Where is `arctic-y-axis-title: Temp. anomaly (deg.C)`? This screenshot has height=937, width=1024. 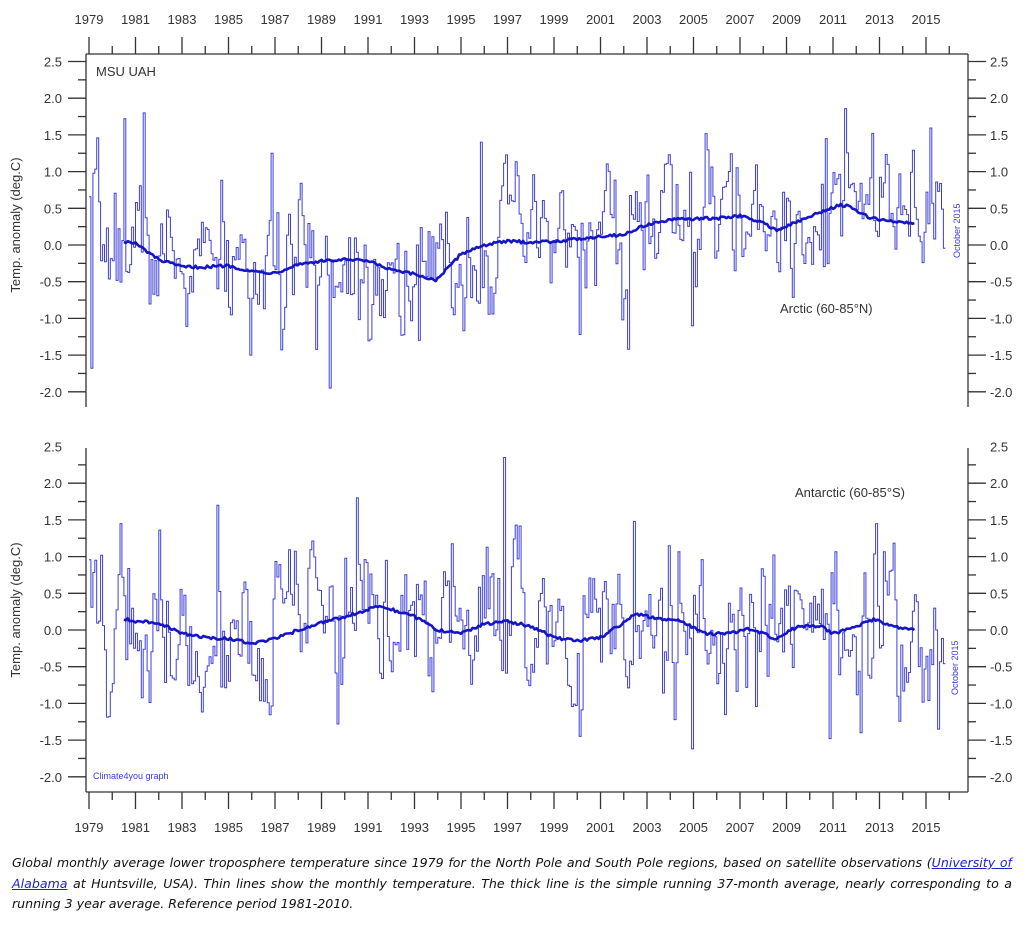
arctic-y-axis-title: Temp. anomaly (deg.C) is located at coordinates (15, 224).